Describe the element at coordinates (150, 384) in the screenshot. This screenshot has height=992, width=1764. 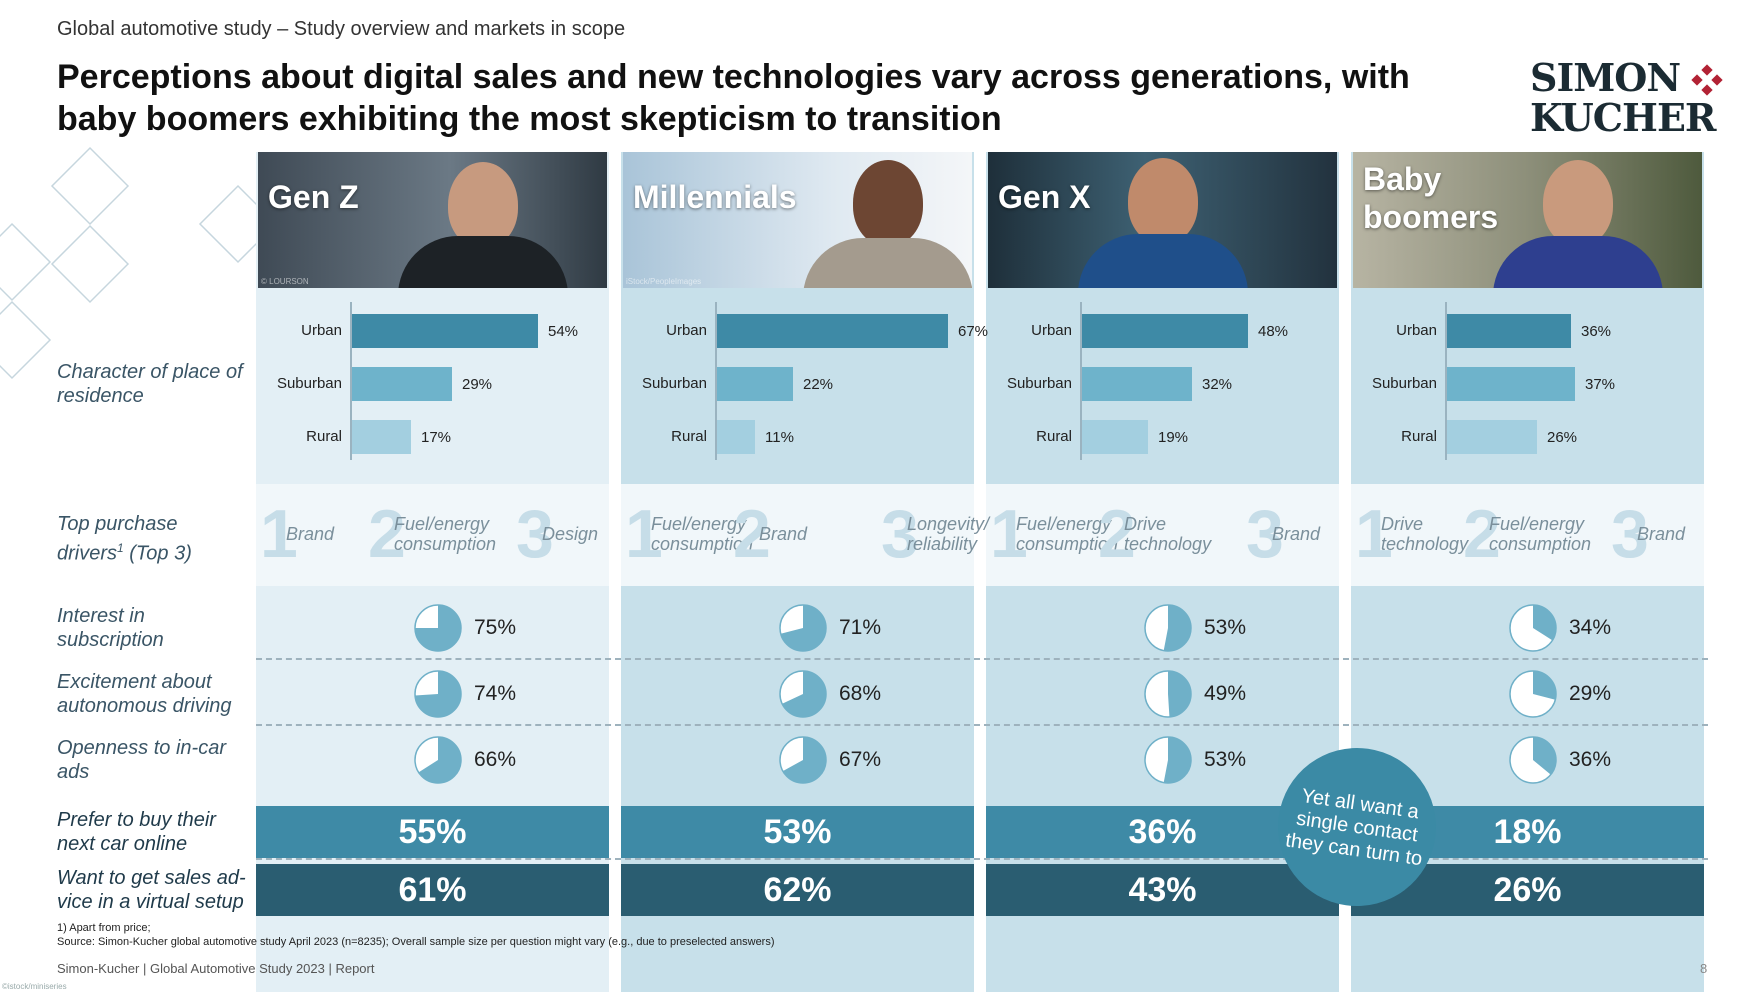
I see `row-label-residence: Character of place of residence` at that location.